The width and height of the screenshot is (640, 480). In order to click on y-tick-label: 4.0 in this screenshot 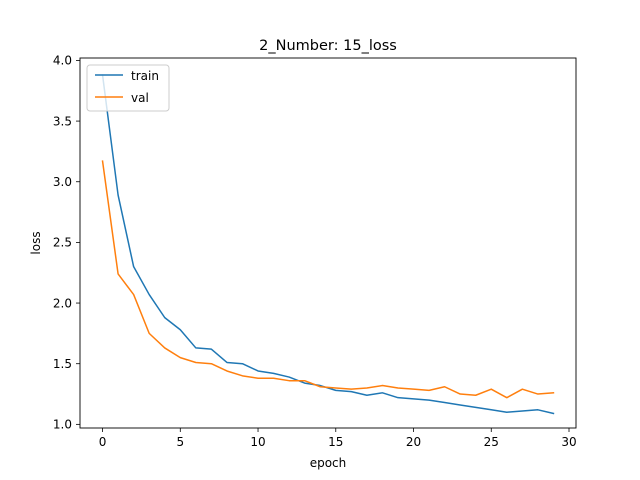, I will do `click(62, 61)`.